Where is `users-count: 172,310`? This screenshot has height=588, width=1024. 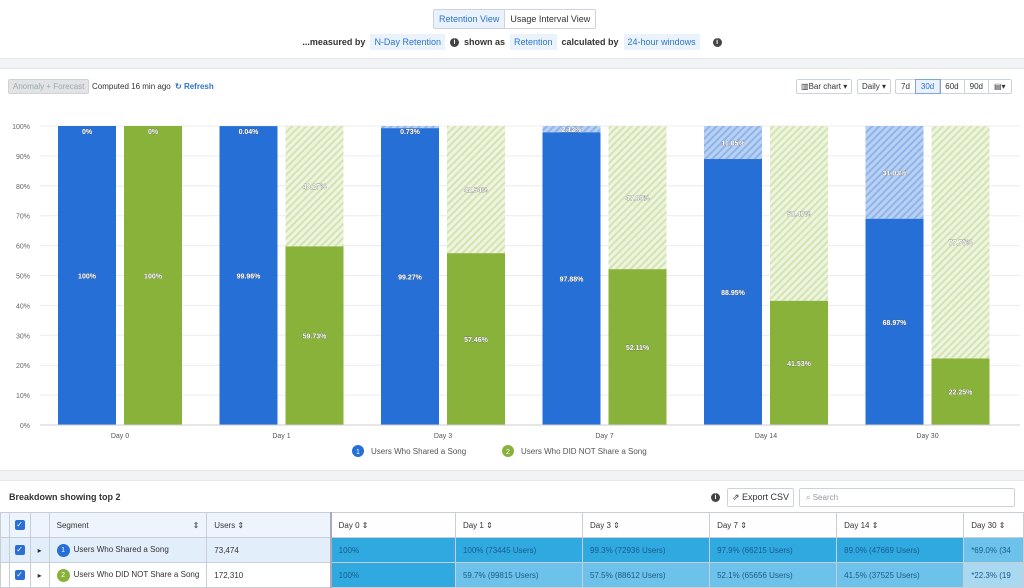
users-count: 172,310 is located at coordinates (269, 575).